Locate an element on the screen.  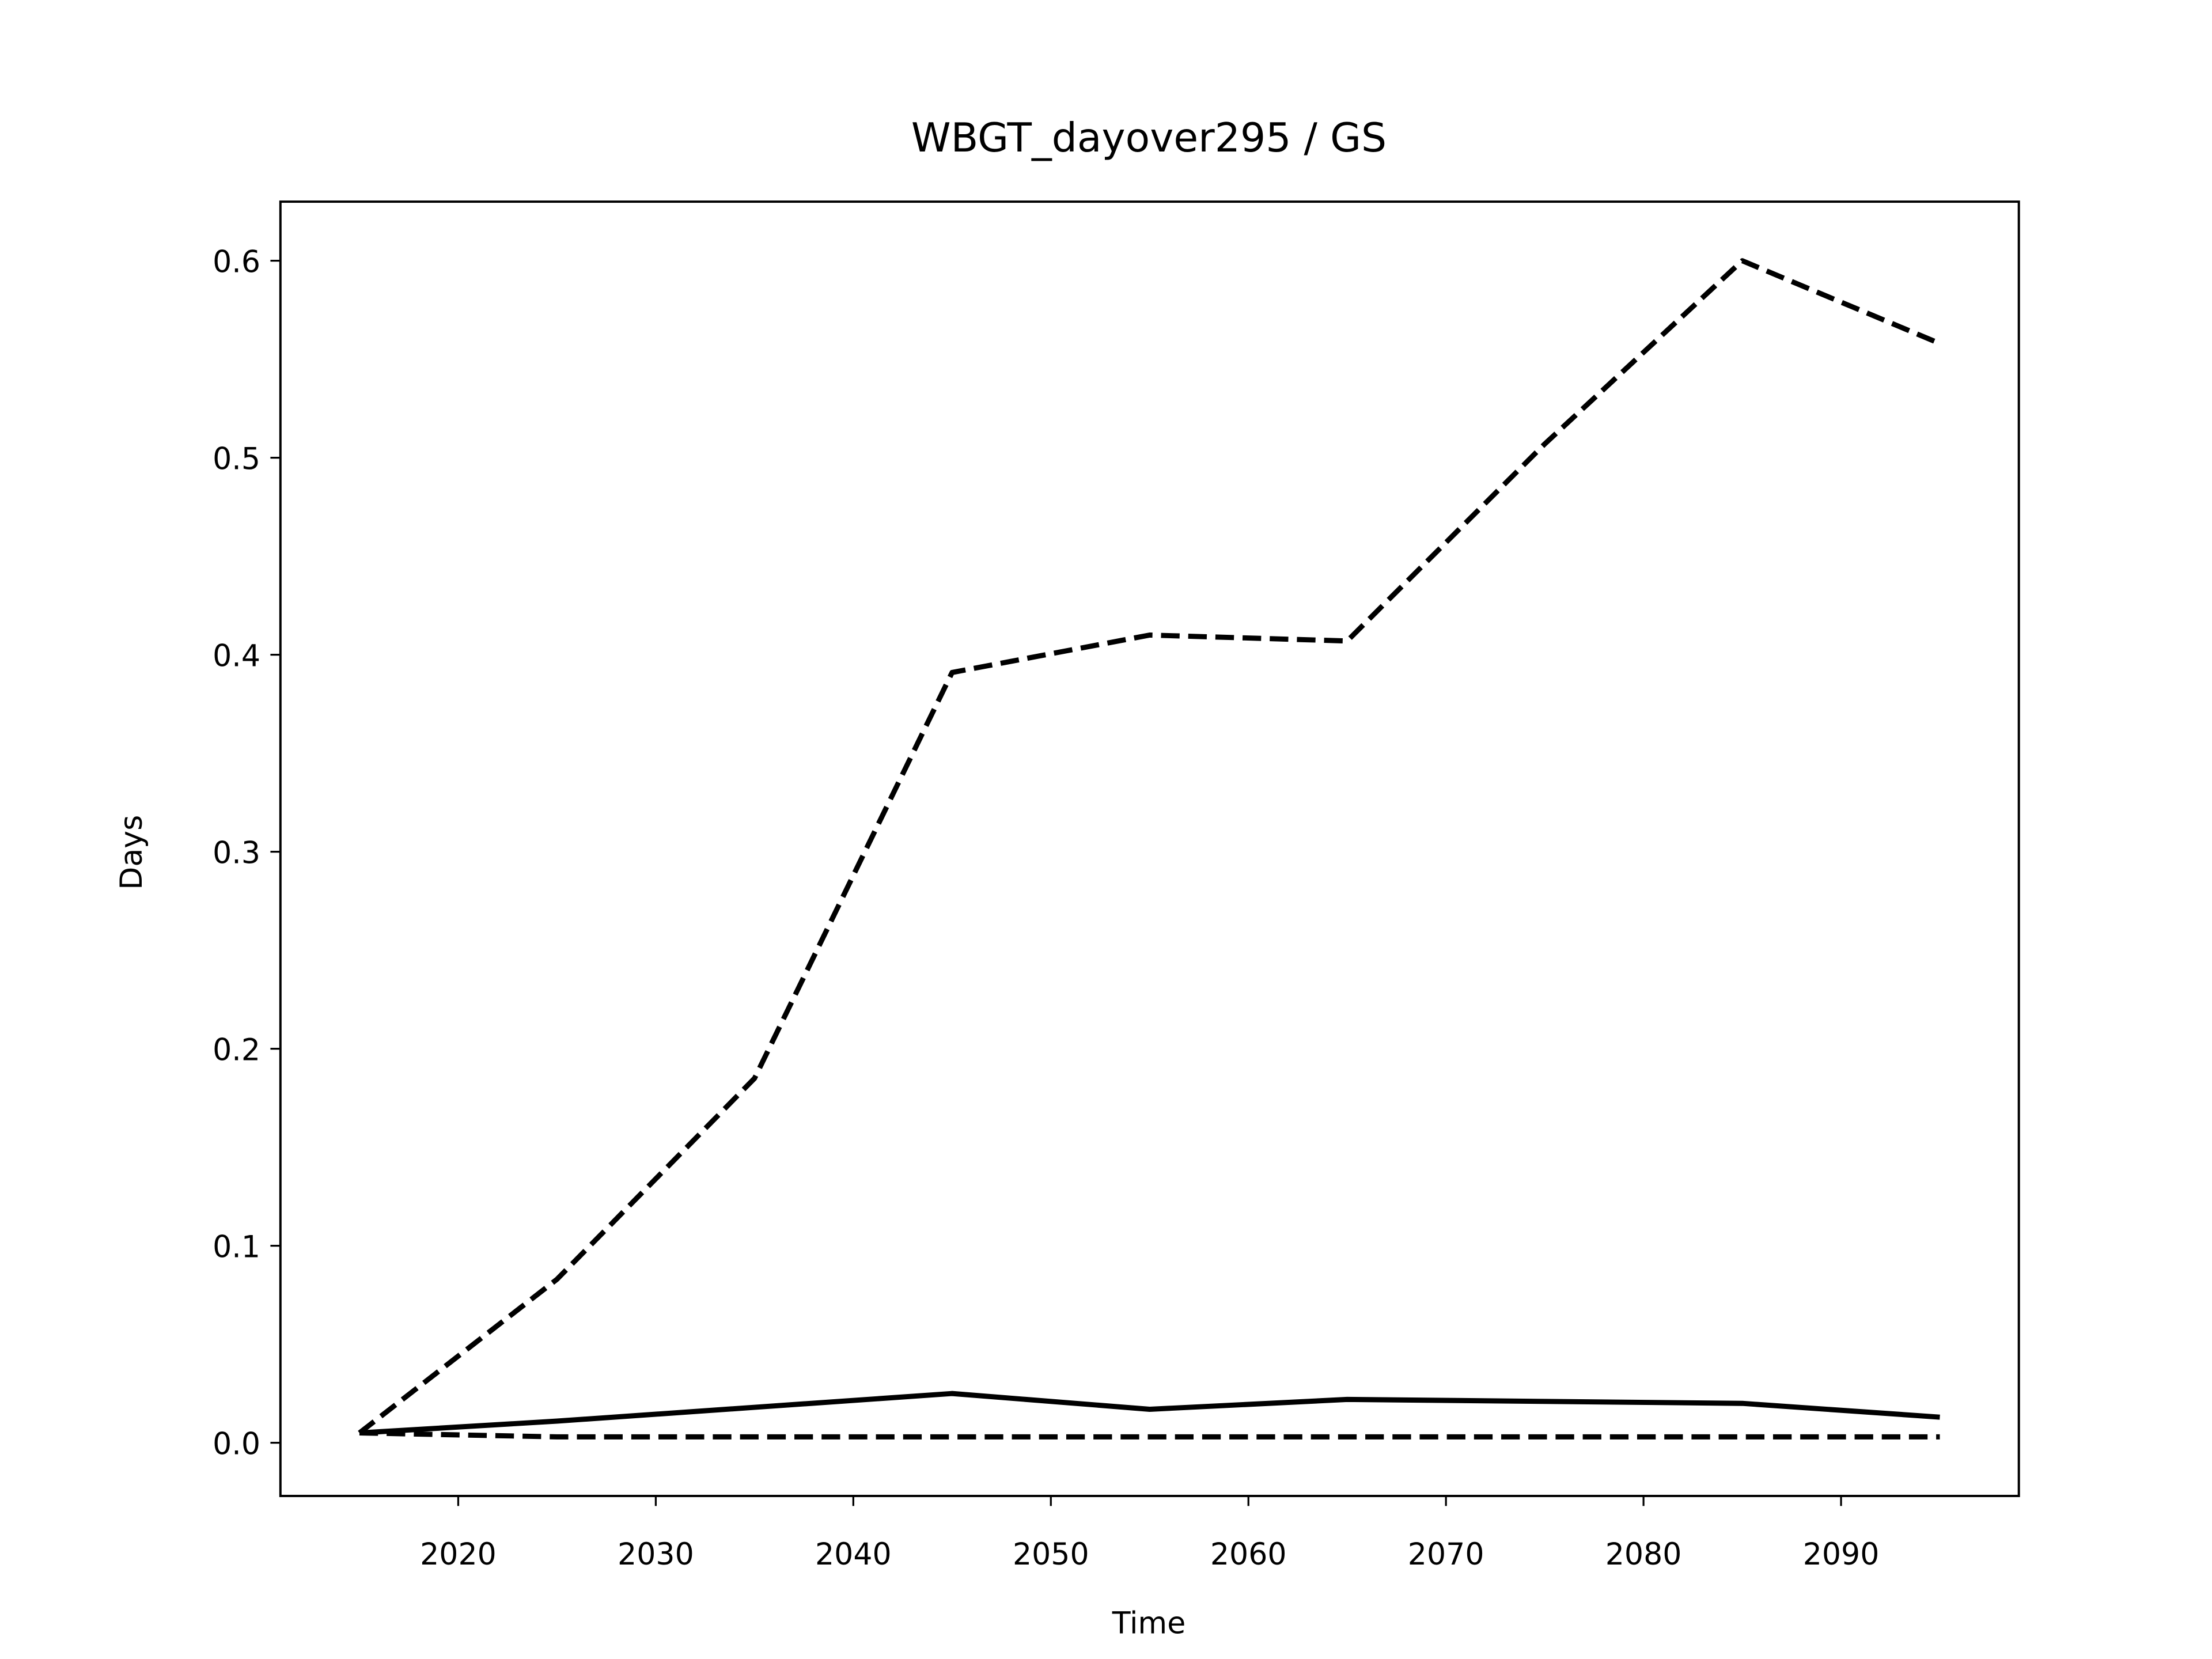
x-tick-label: 2060 is located at coordinates (1248, 1554).